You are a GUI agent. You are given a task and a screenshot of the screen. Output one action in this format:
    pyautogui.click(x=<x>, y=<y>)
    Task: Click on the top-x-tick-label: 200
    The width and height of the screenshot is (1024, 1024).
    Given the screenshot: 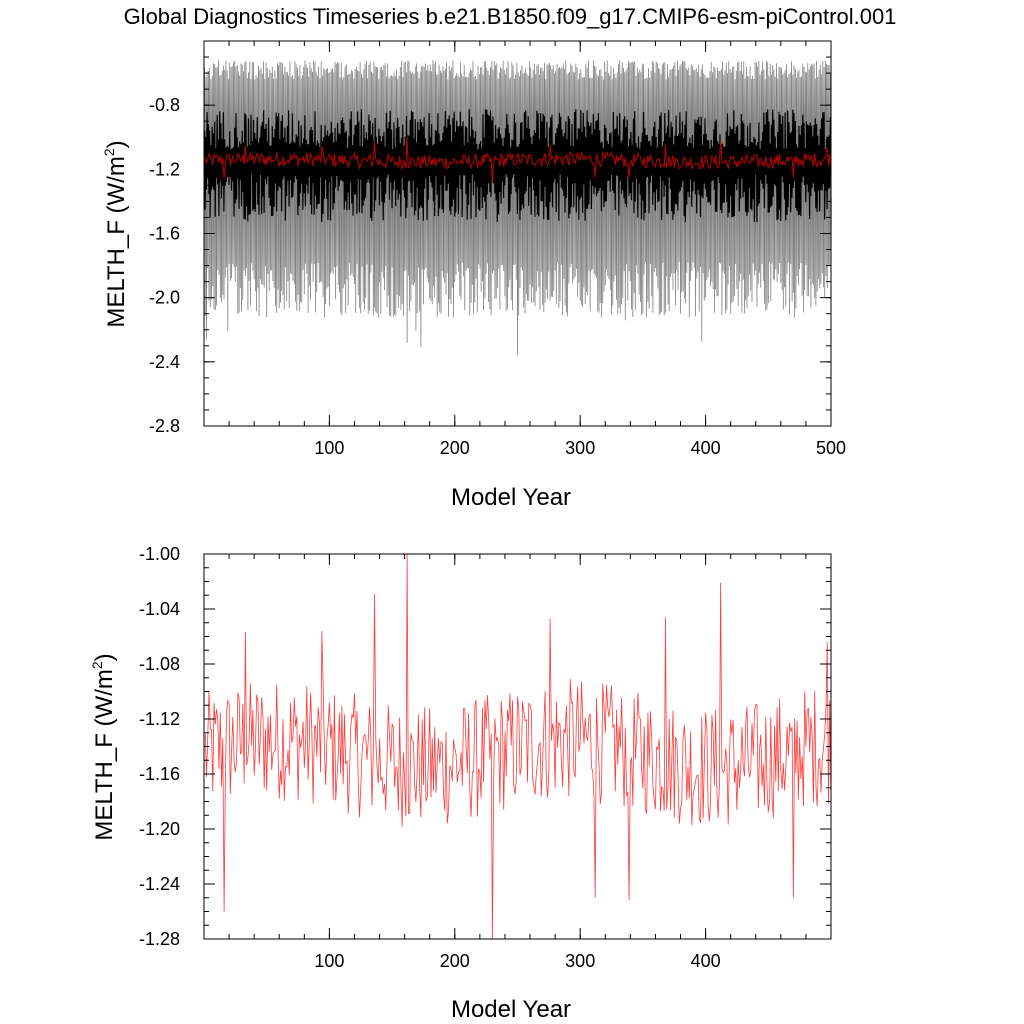 What is the action you would take?
    pyautogui.click(x=455, y=448)
    